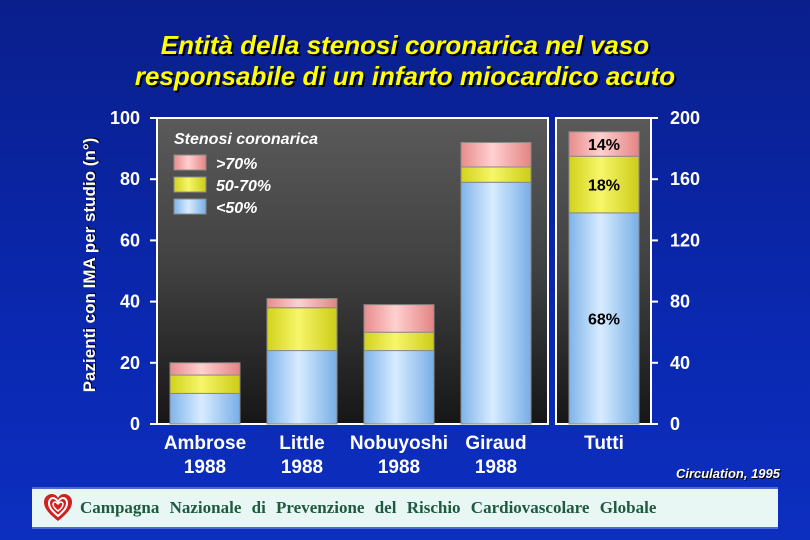 This screenshot has width=810, height=540. I want to click on category-label: Ambrose, so click(205, 443).